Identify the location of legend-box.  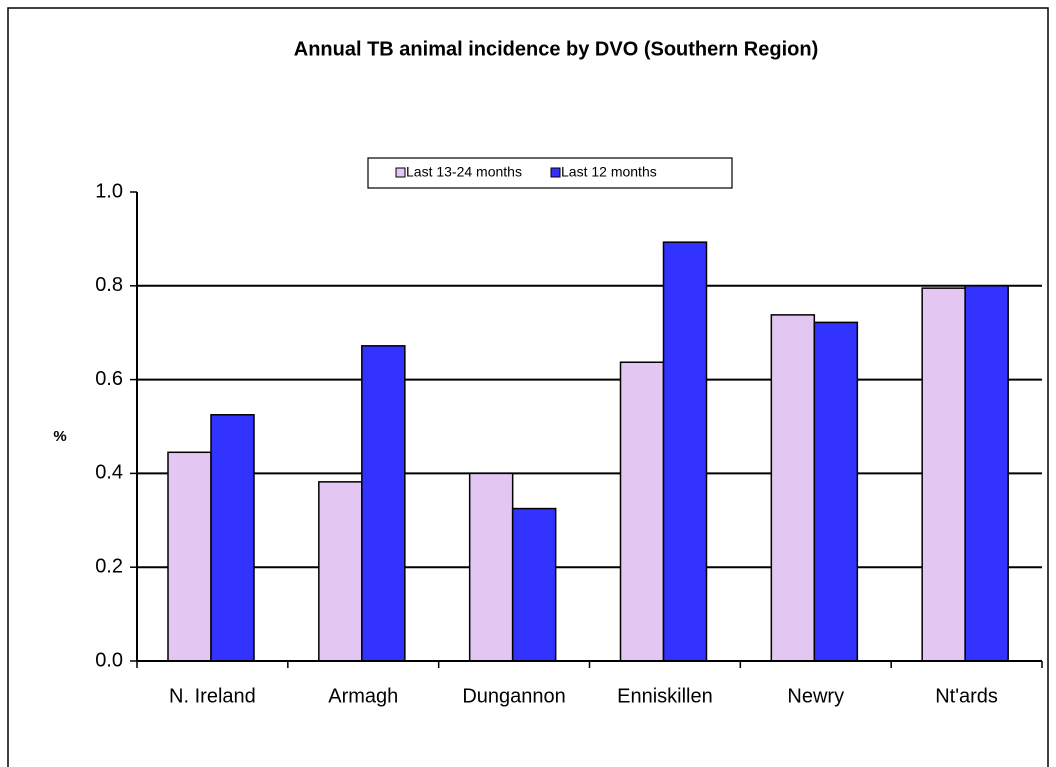
(550, 173).